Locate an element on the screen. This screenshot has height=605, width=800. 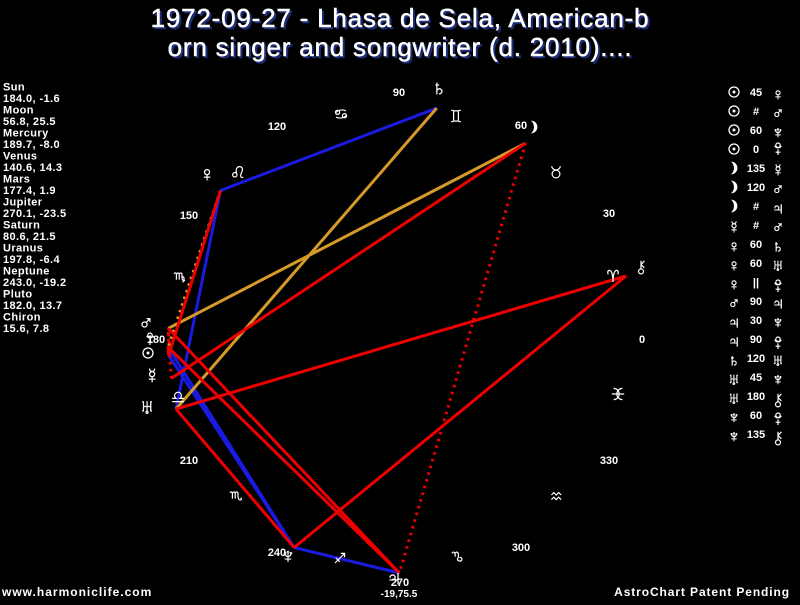
svg-text: 330 is located at coordinates (609, 461).